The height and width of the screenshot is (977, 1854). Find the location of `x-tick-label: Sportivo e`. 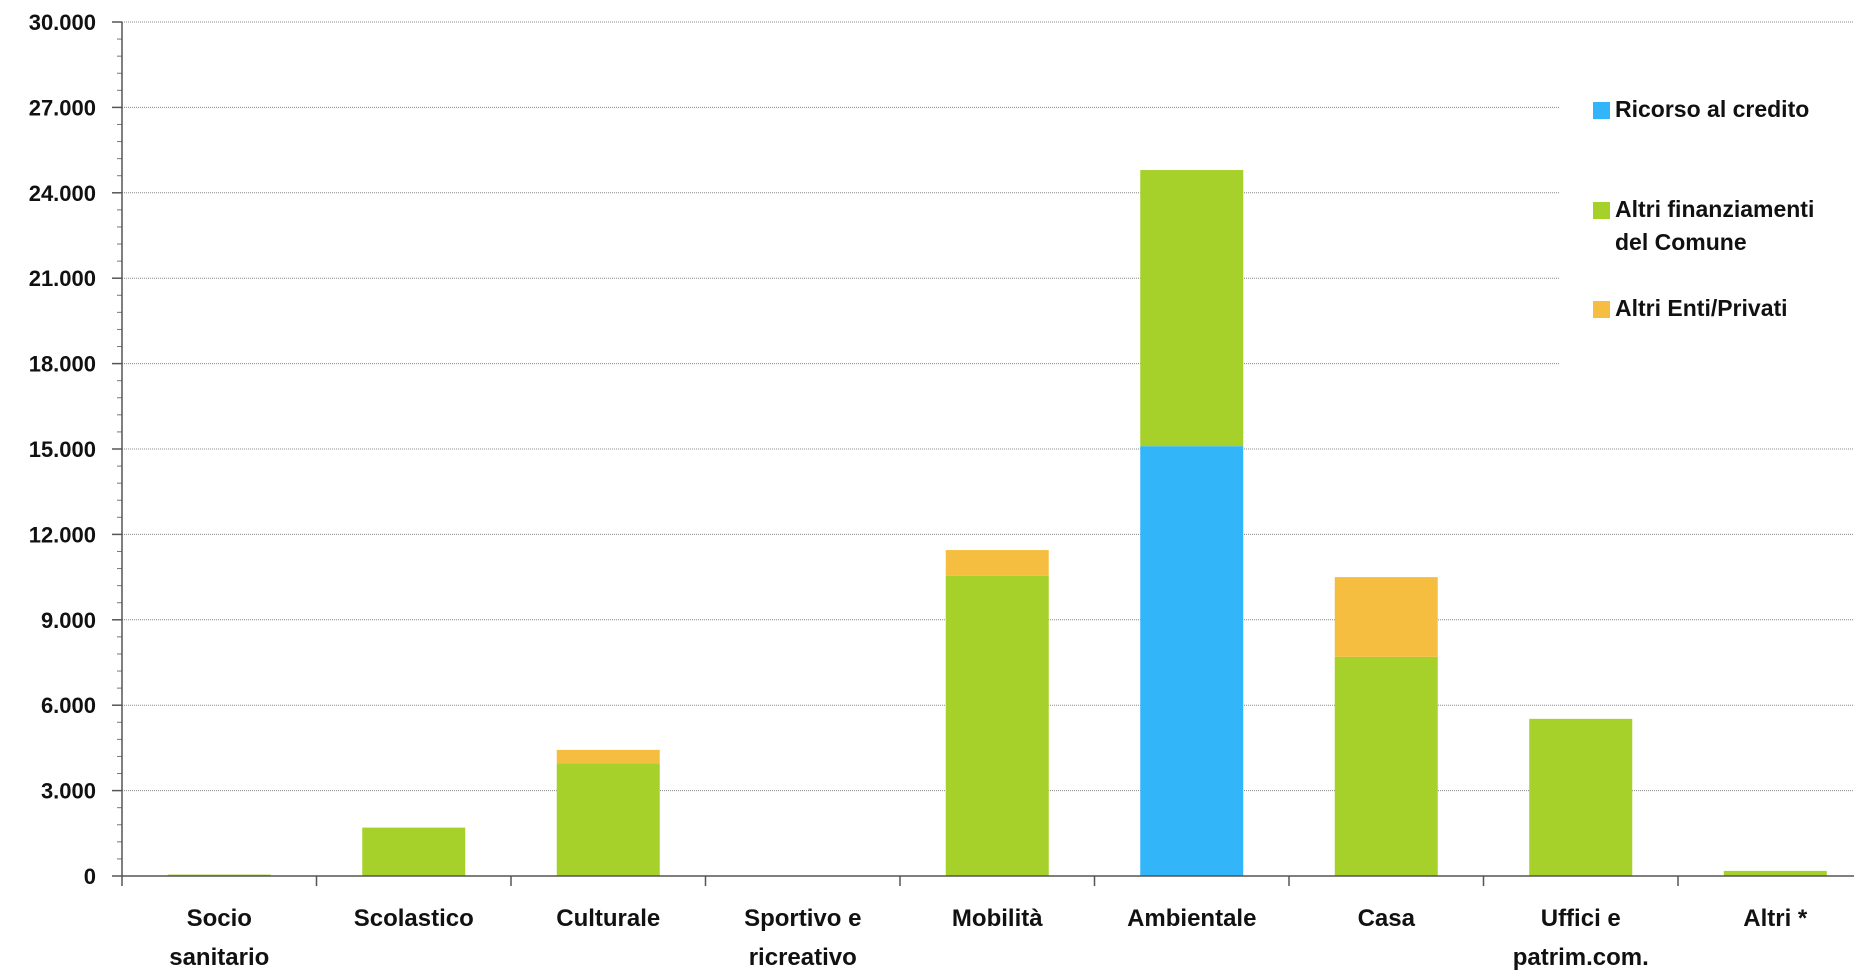

x-tick-label: Sportivo e is located at coordinates (802, 918).